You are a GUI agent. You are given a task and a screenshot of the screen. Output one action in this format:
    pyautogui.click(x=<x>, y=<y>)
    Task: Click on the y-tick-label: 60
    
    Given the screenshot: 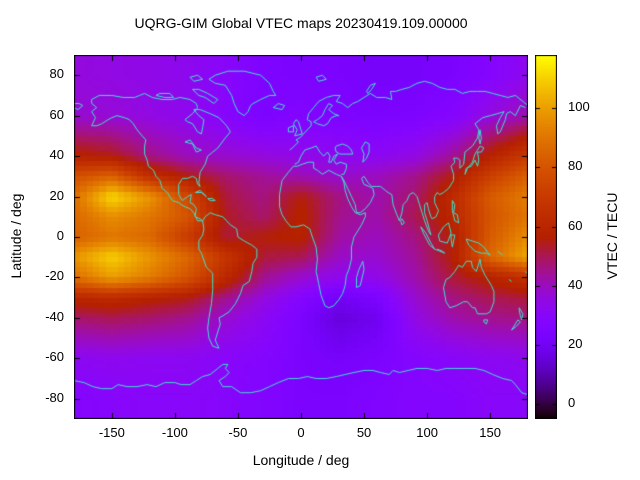 What is the action you would take?
    pyautogui.click(x=56, y=114)
    